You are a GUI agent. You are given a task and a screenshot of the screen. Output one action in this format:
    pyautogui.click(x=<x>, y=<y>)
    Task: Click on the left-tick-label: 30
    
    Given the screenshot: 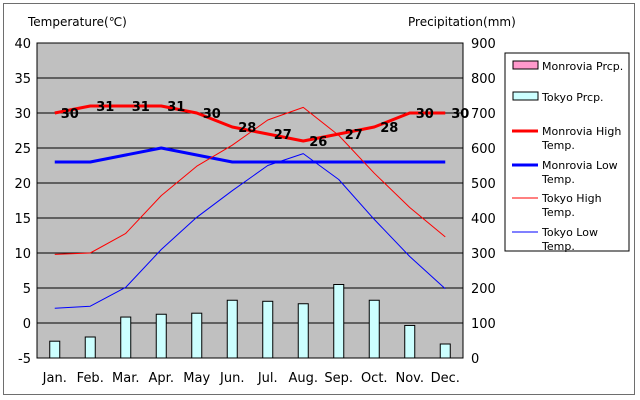 What is the action you would take?
    pyautogui.click(x=22, y=114)
    